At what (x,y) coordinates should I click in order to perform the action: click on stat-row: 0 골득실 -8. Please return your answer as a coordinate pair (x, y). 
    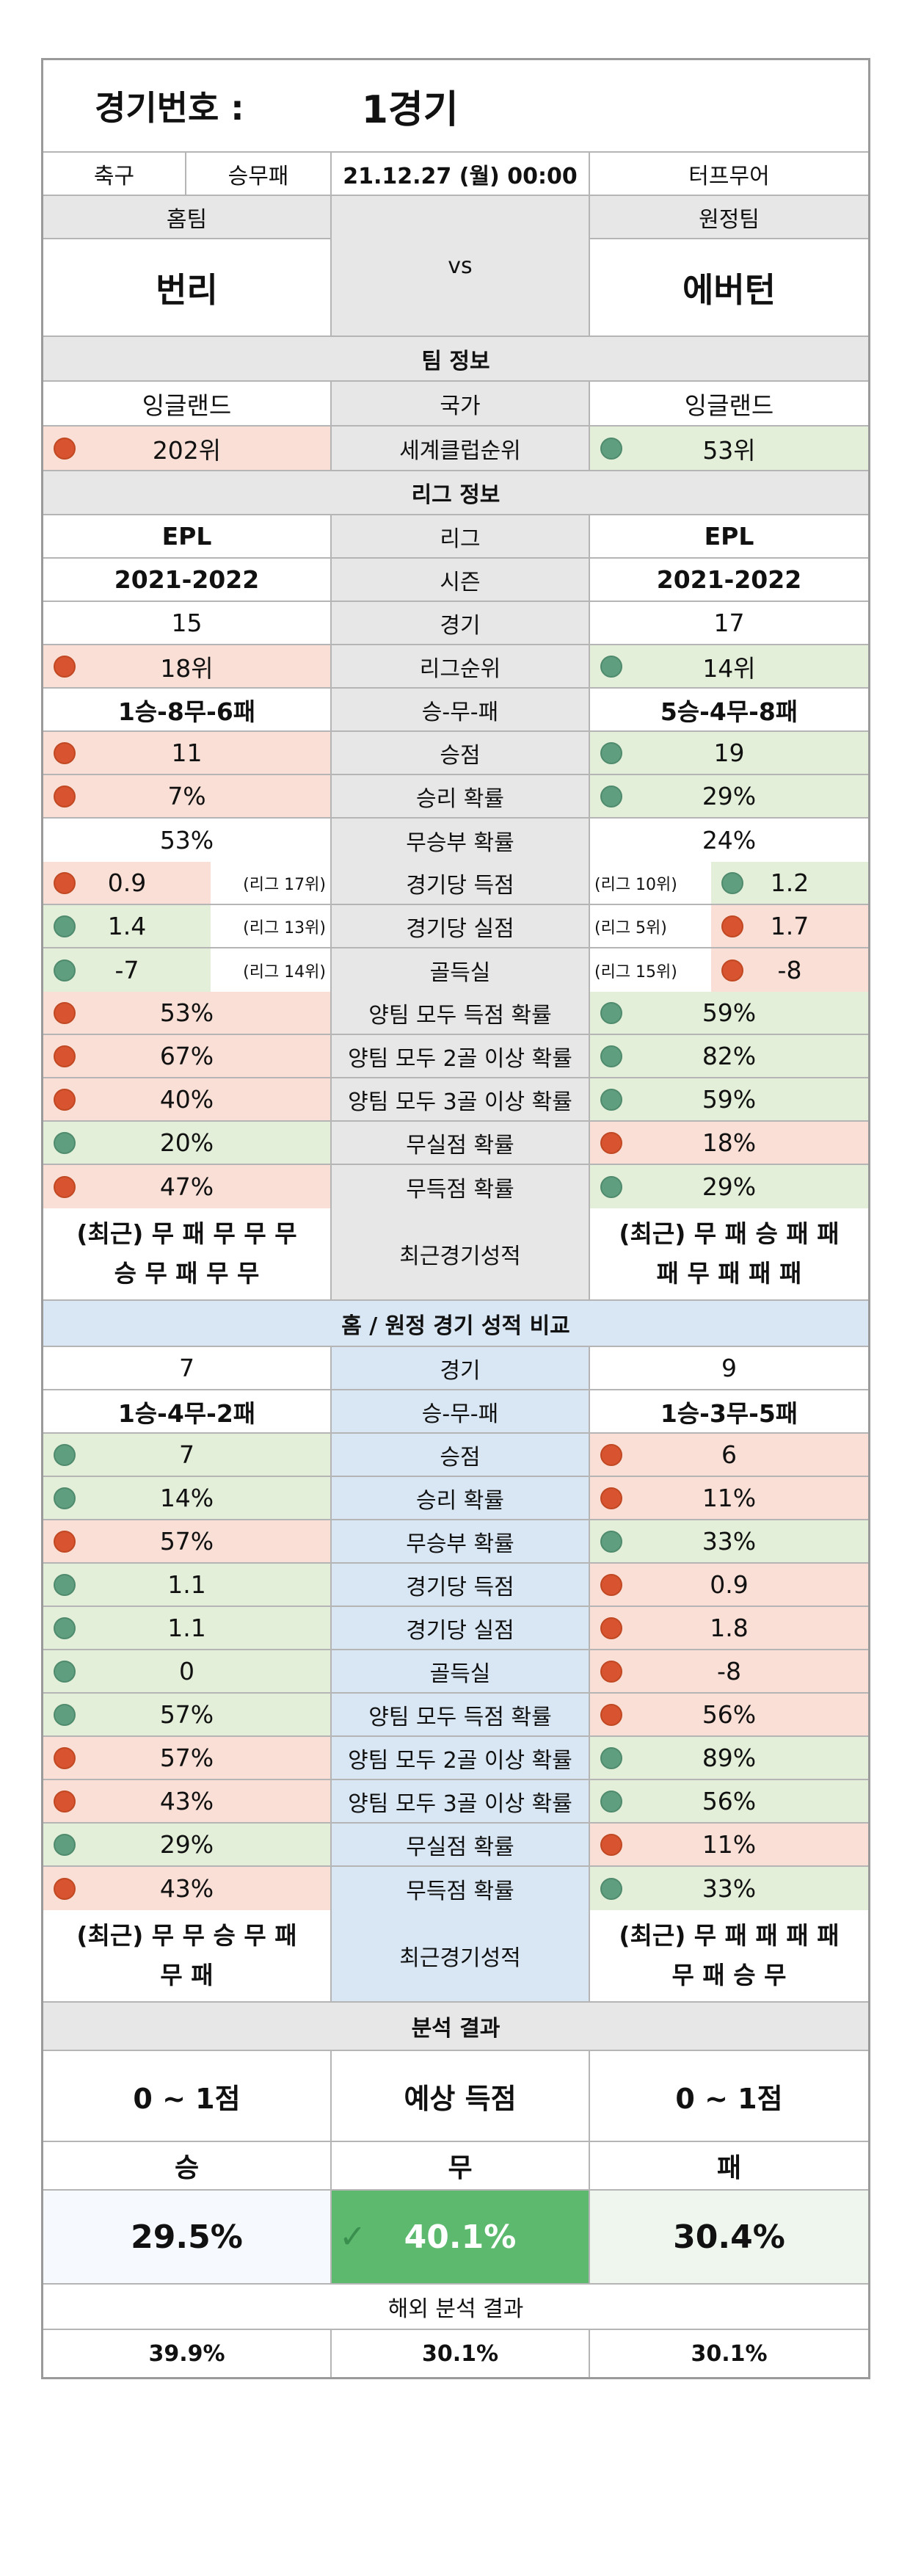
    Looking at the image, I should click on (455, 1672).